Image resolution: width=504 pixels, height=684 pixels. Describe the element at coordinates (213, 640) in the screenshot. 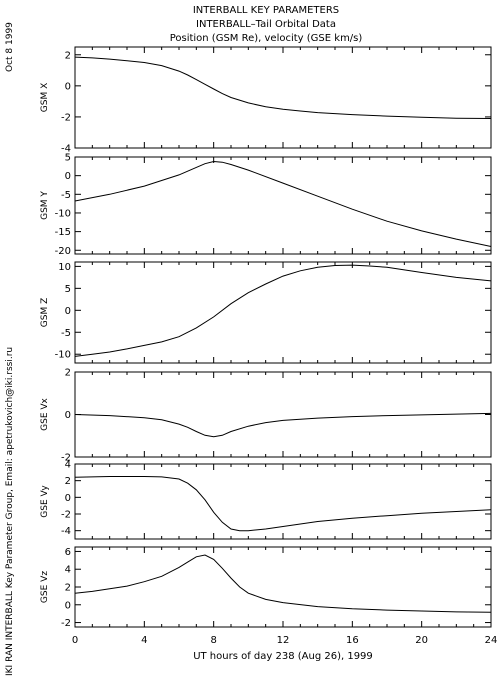

I see `x-tick-label: 8` at that location.